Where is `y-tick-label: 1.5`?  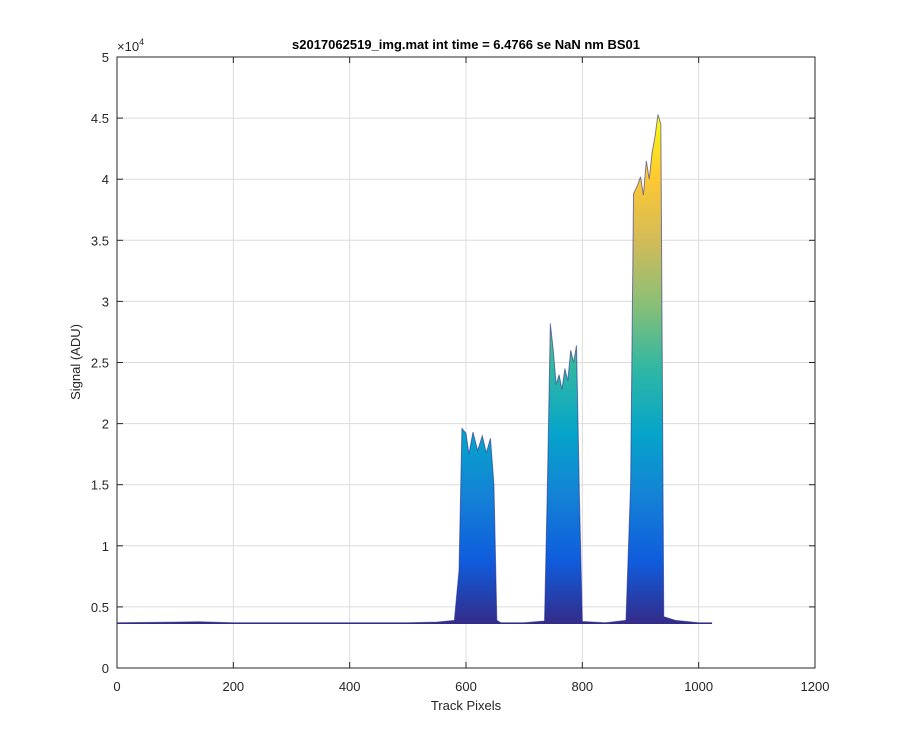 y-tick-label: 1.5 is located at coordinates (100, 485).